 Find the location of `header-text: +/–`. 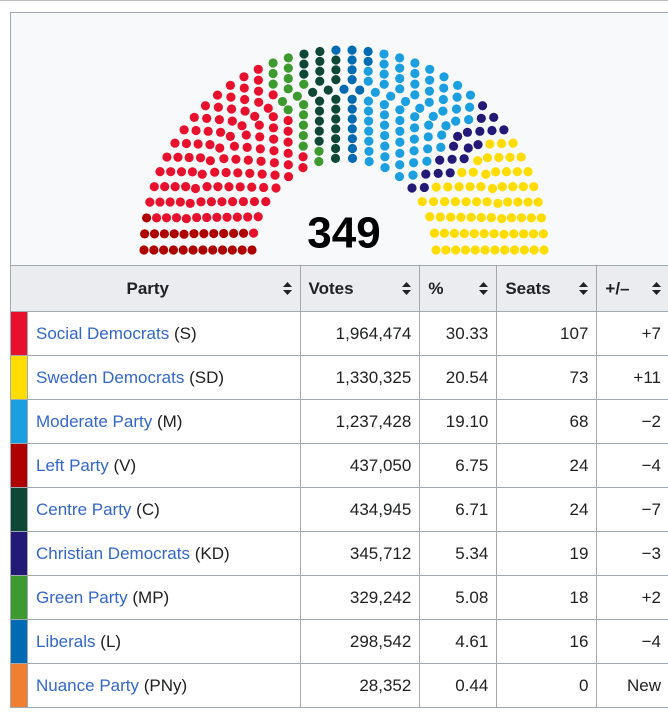

header-text: +/– is located at coordinates (617, 288).